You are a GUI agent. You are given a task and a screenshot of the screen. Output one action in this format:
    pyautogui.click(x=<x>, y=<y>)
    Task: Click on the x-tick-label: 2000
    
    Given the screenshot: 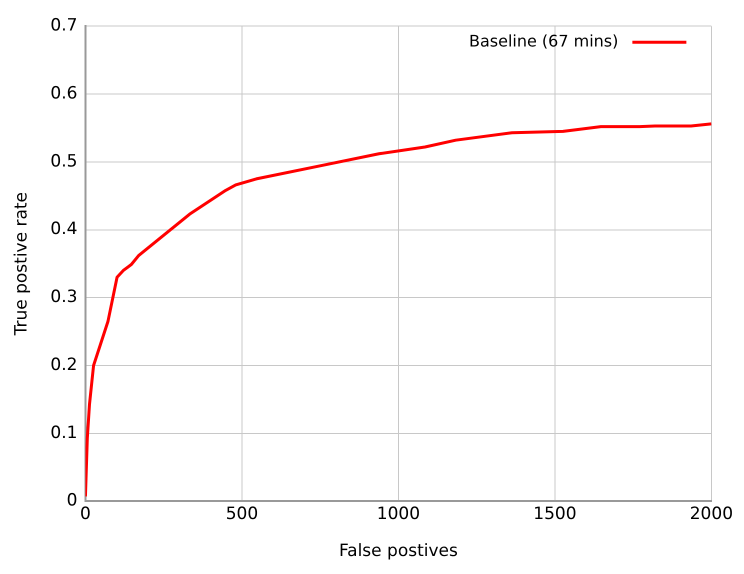 What is the action you would take?
    pyautogui.click(x=711, y=514)
    